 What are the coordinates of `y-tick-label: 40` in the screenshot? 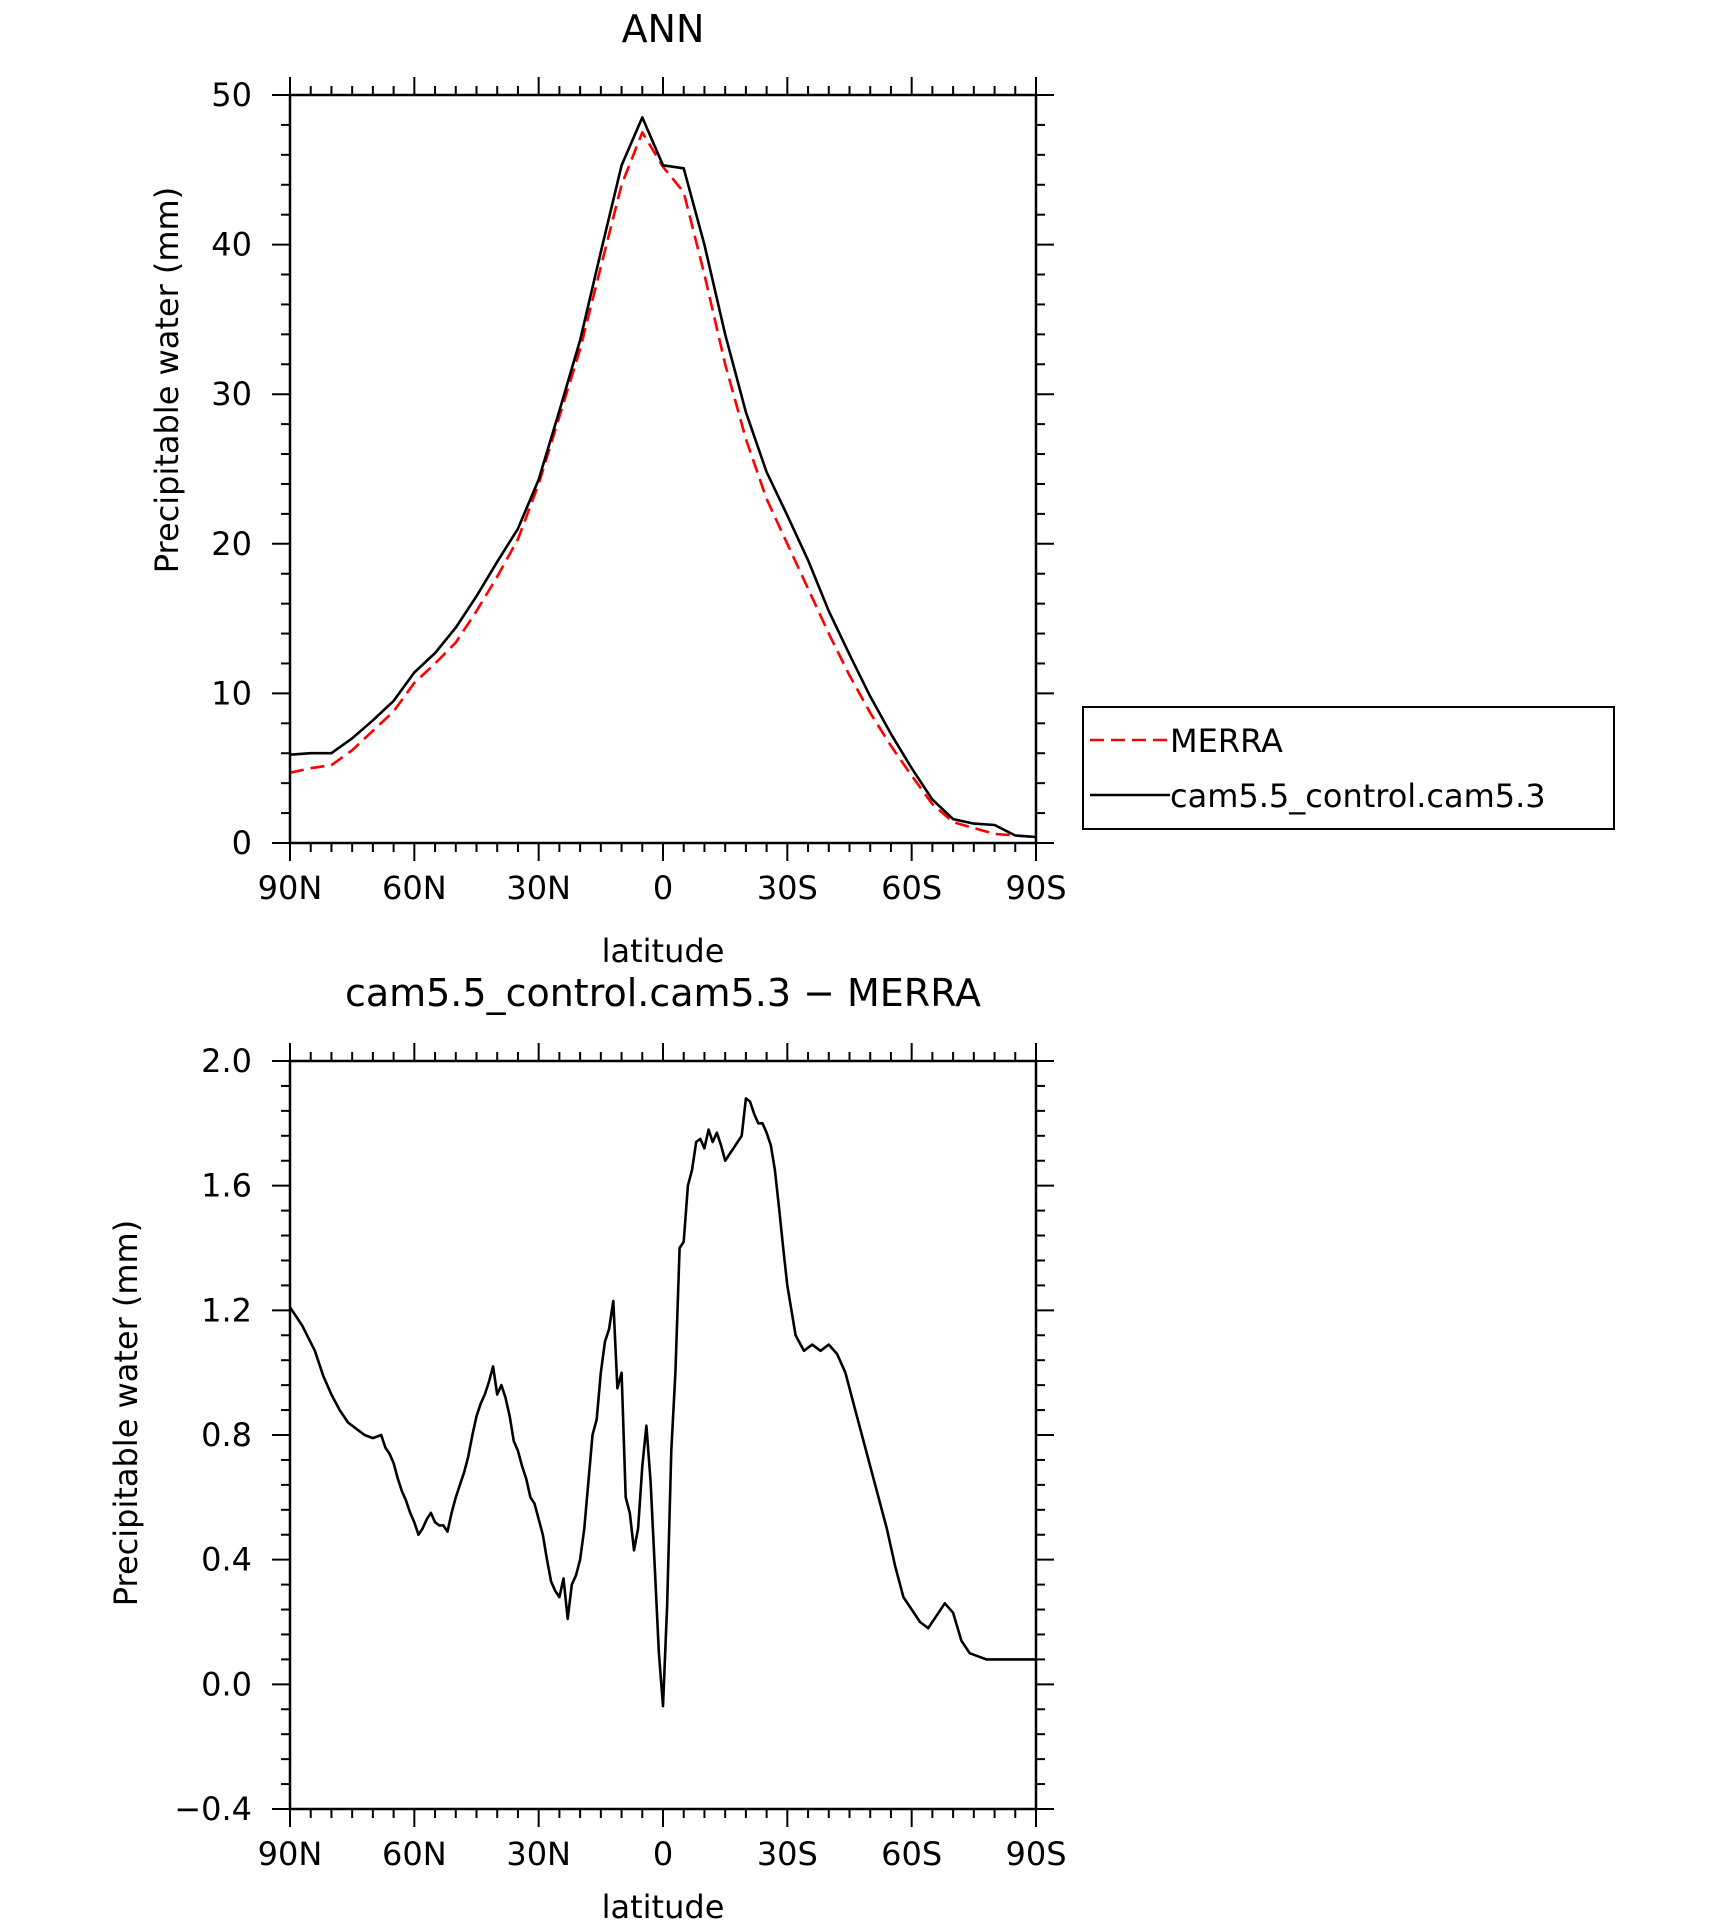 It's located at (231, 245).